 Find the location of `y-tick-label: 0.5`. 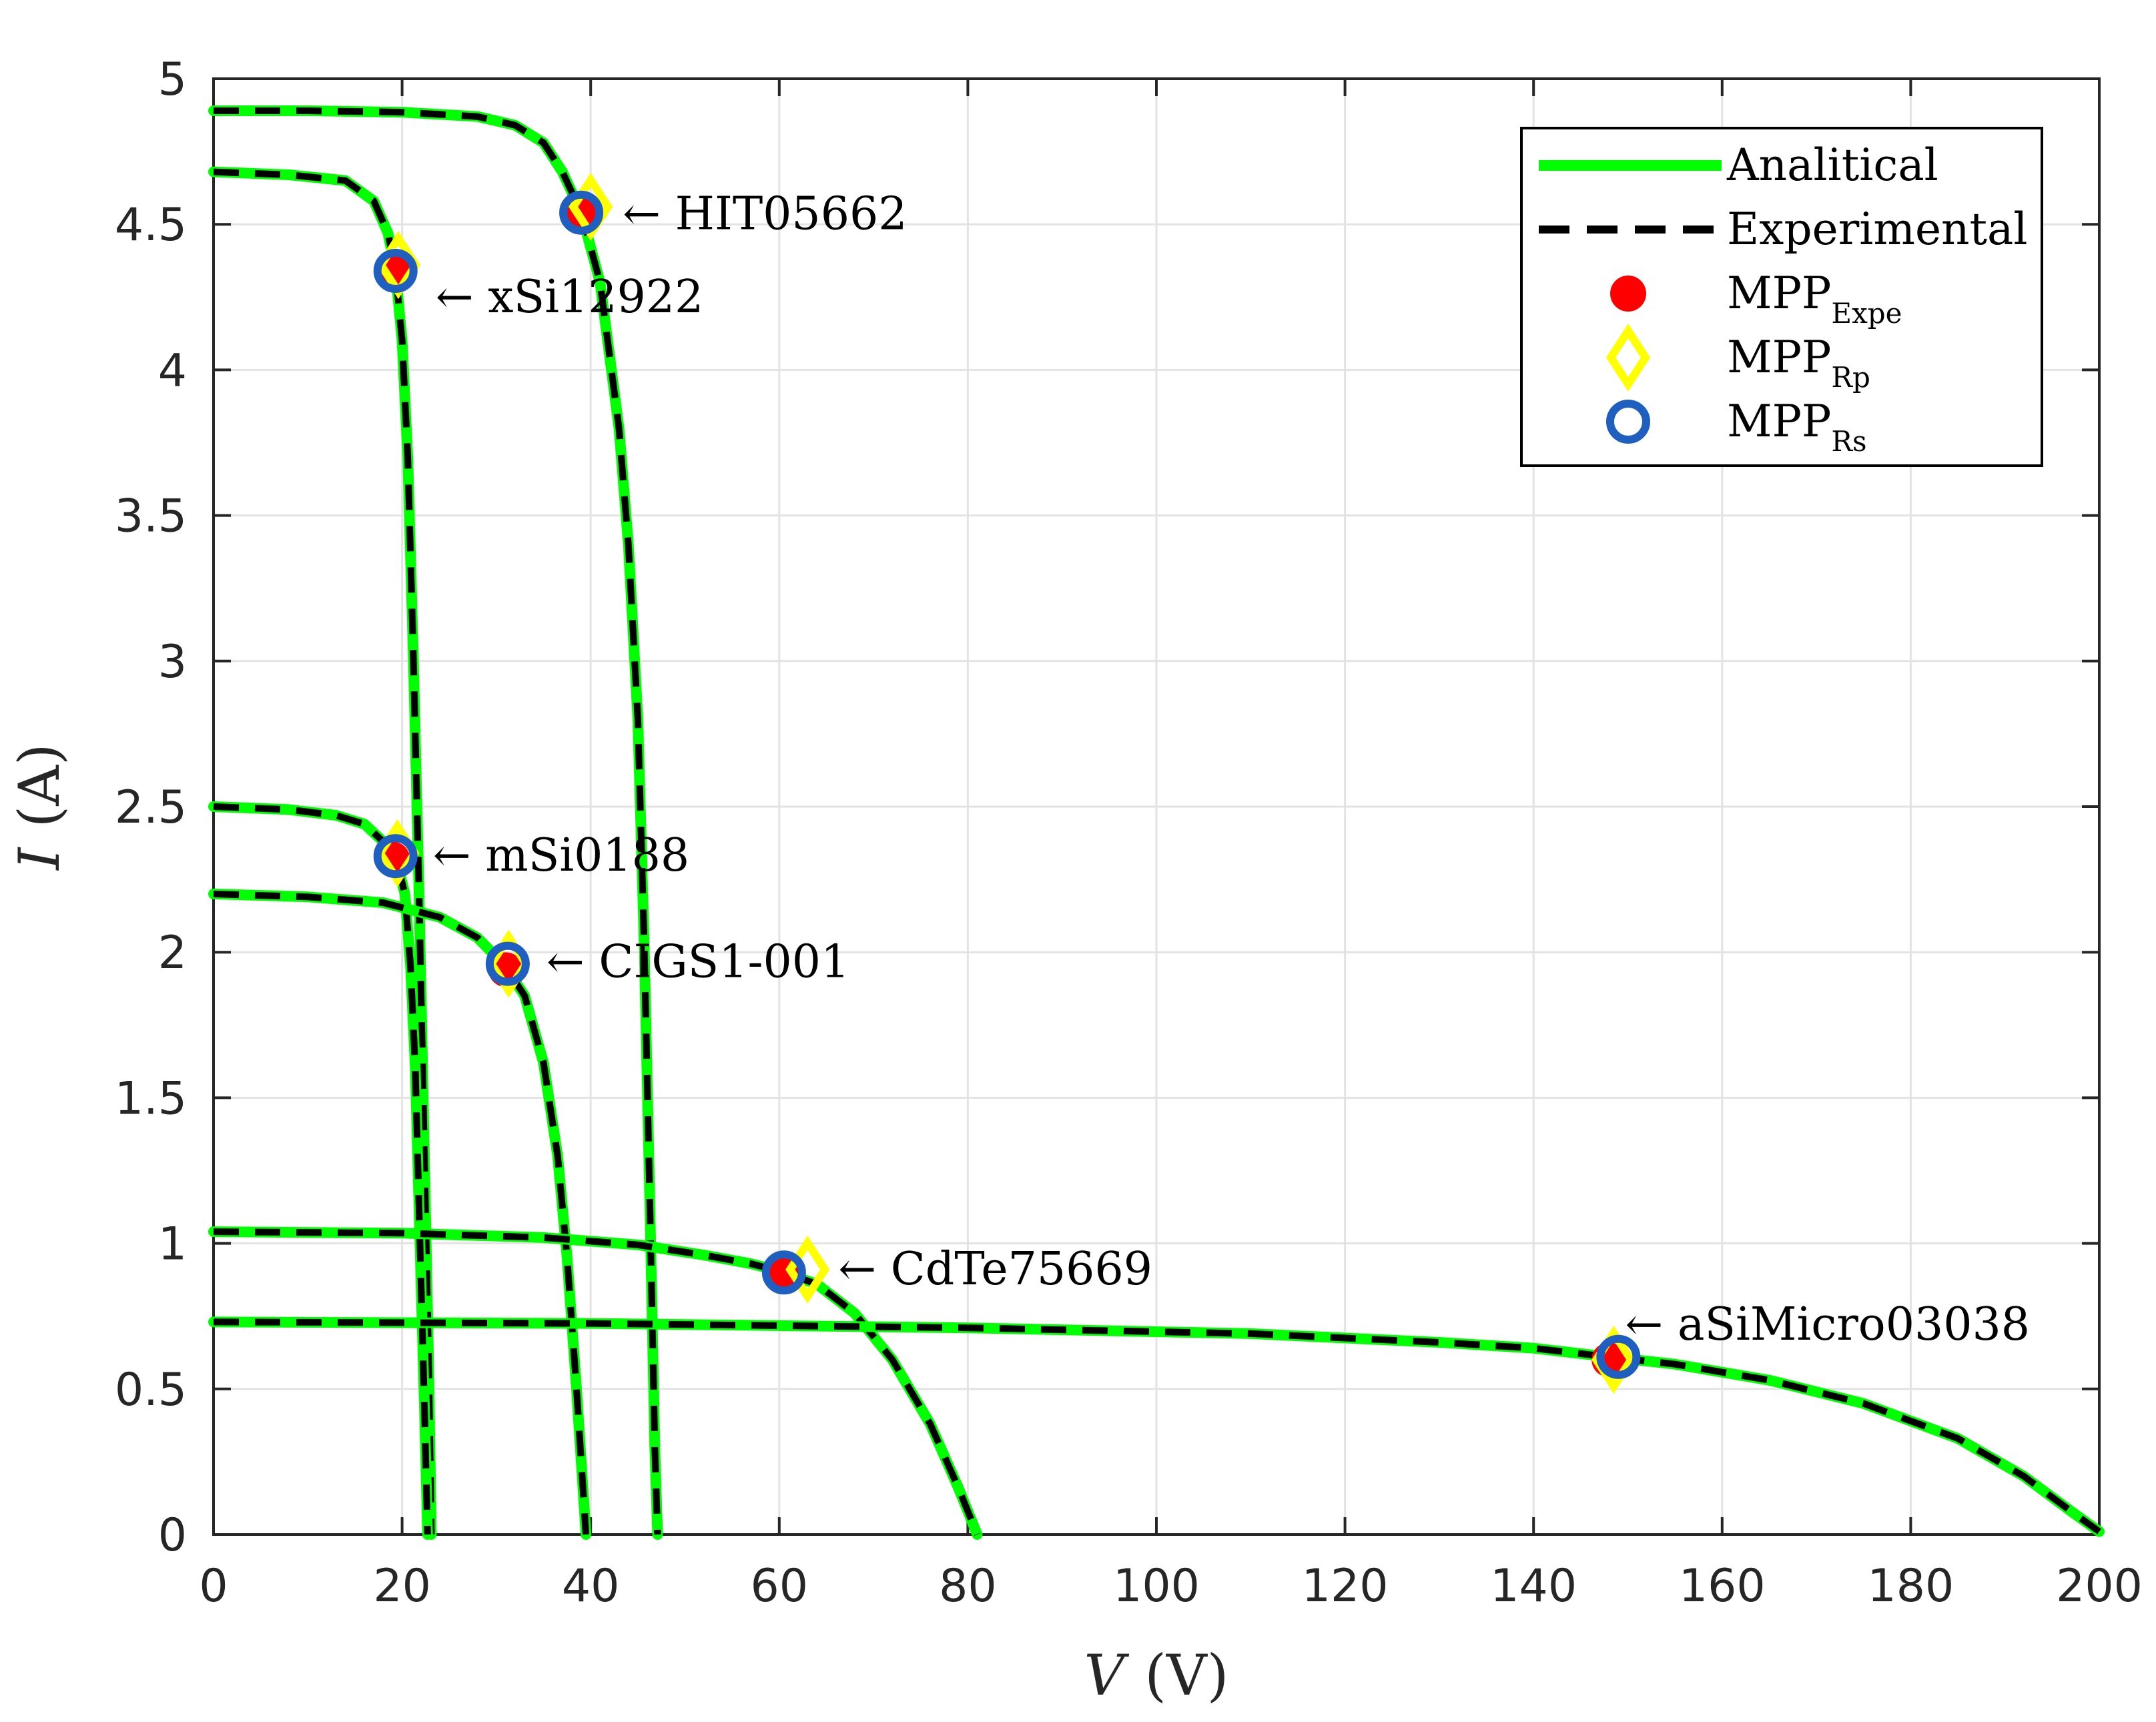

y-tick-label: 0.5 is located at coordinates (151, 1390).